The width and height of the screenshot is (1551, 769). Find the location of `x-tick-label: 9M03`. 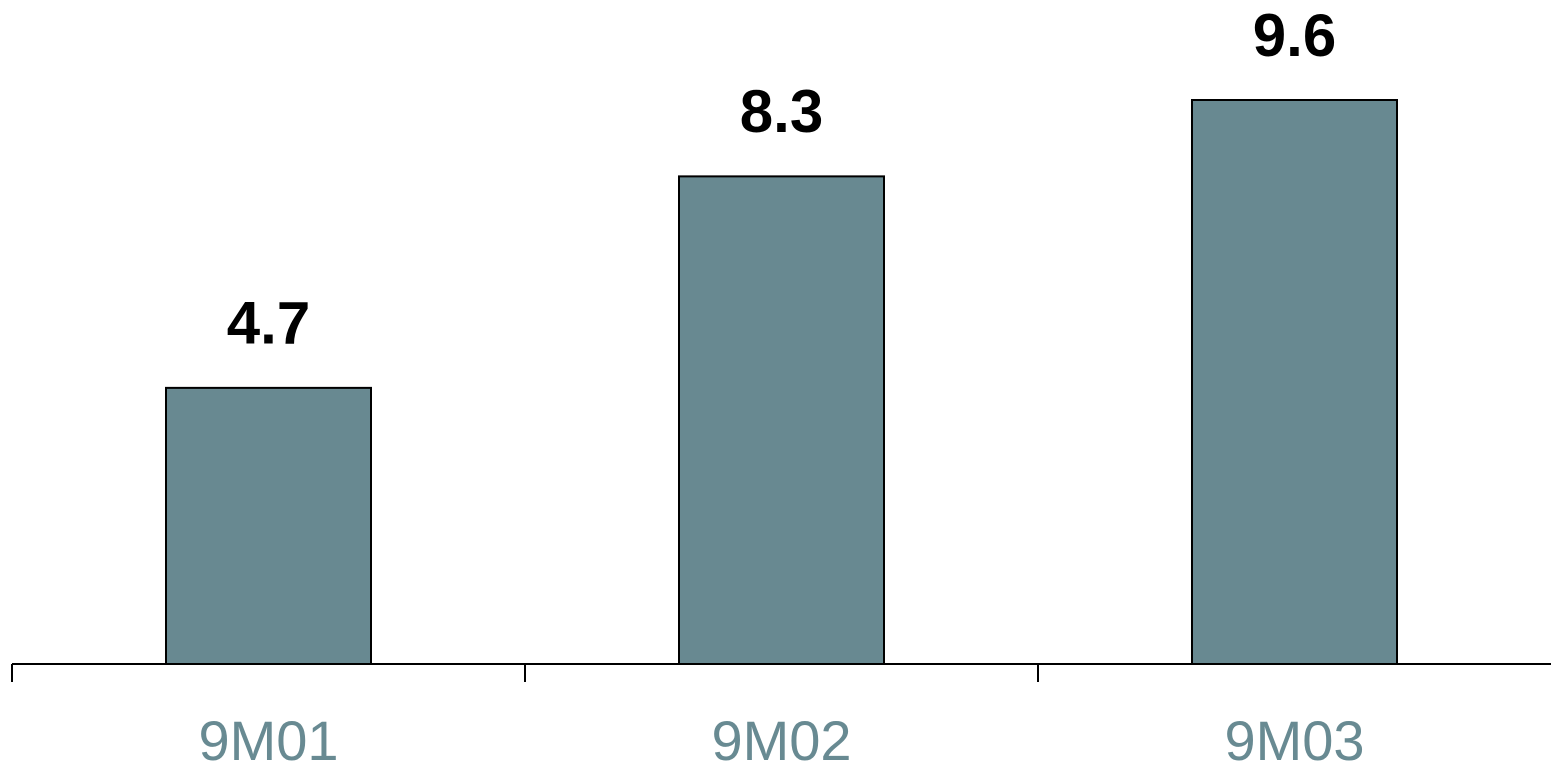

x-tick-label: 9M03 is located at coordinates (1294, 739).